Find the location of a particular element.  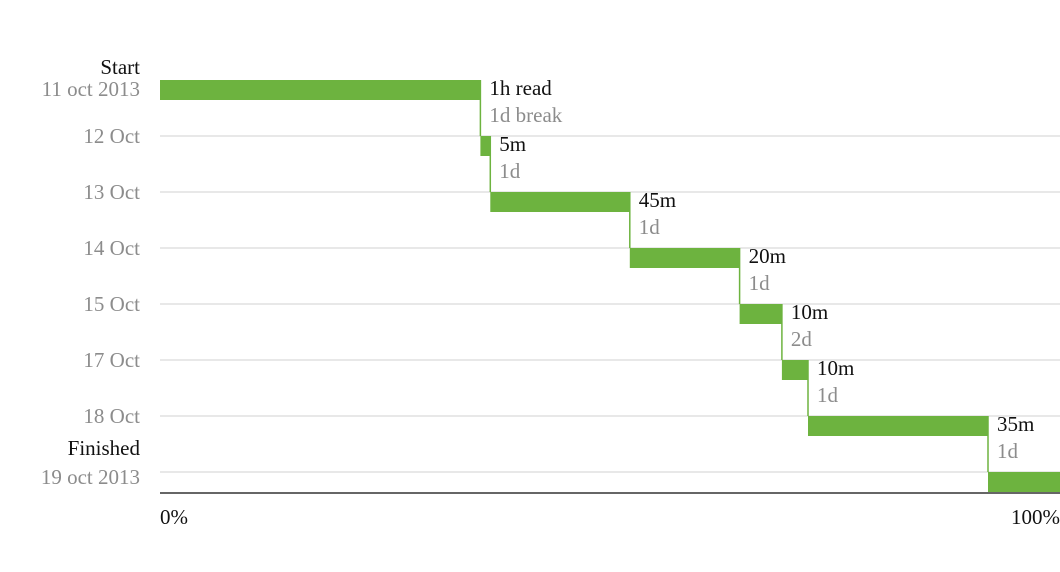

date-row-label: 17 Oct is located at coordinates (111, 360).